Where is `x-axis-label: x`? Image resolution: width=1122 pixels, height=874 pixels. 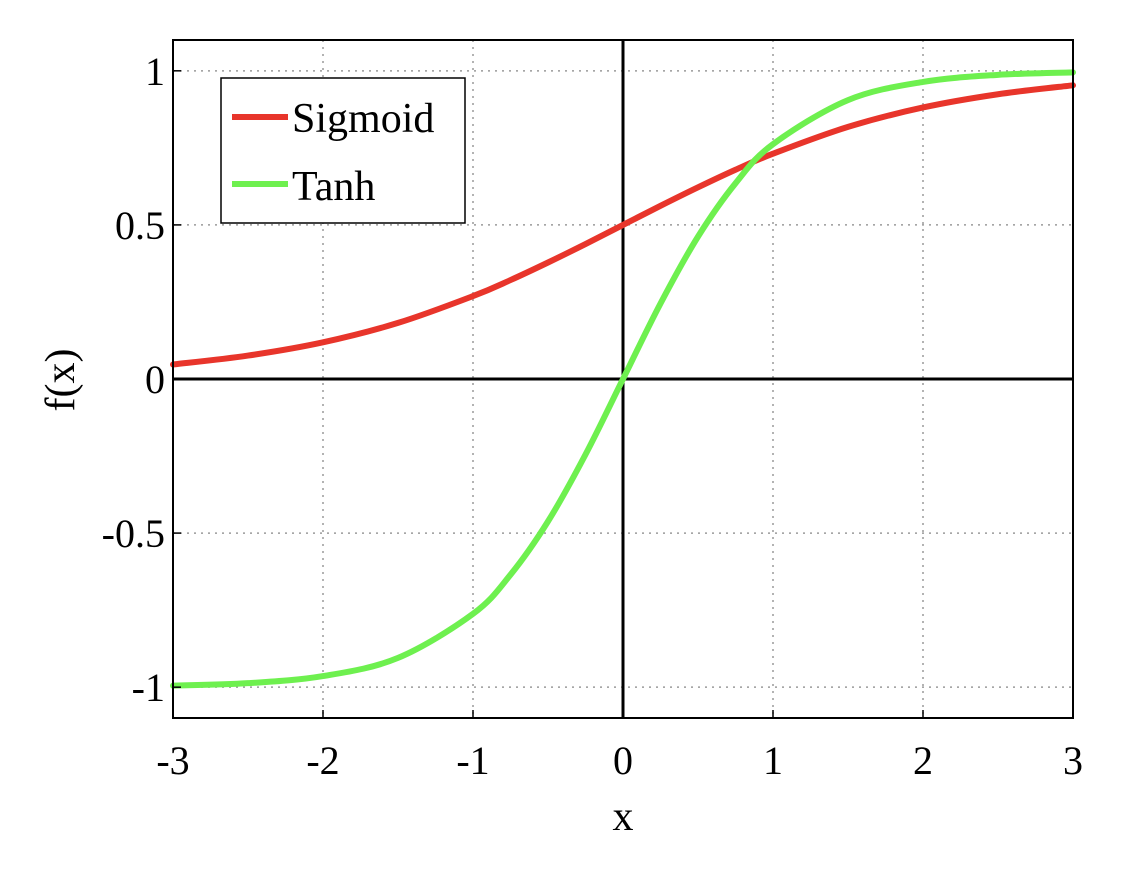 x-axis-label: x is located at coordinates (623, 817).